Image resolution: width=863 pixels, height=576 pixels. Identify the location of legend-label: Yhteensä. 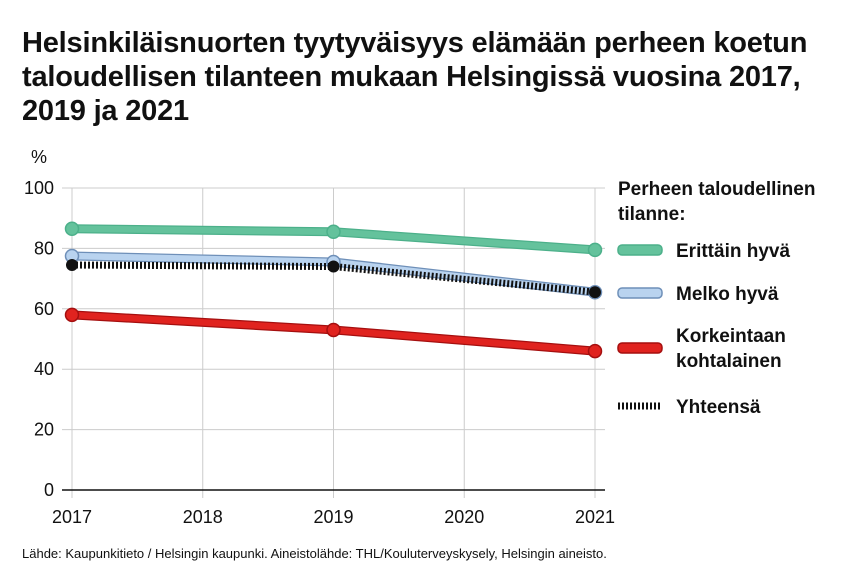
(718, 407).